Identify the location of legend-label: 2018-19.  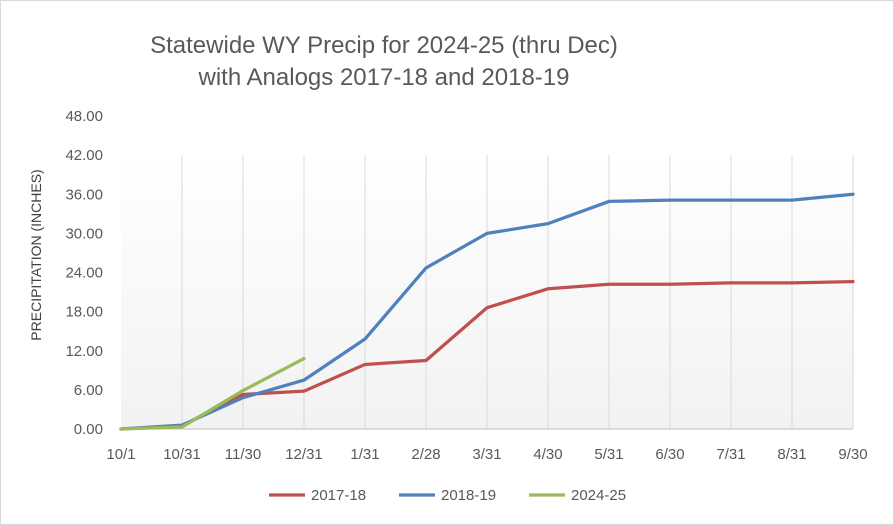
(468, 495).